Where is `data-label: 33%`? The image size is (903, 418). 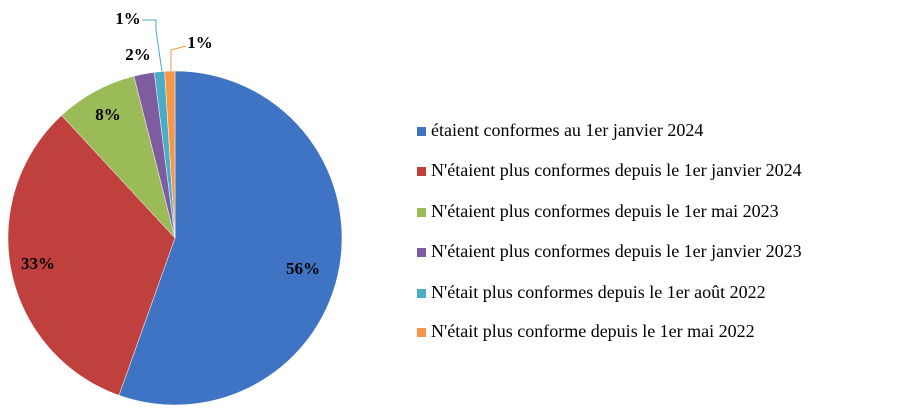 data-label: 33% is located at coordinates (38, 263).